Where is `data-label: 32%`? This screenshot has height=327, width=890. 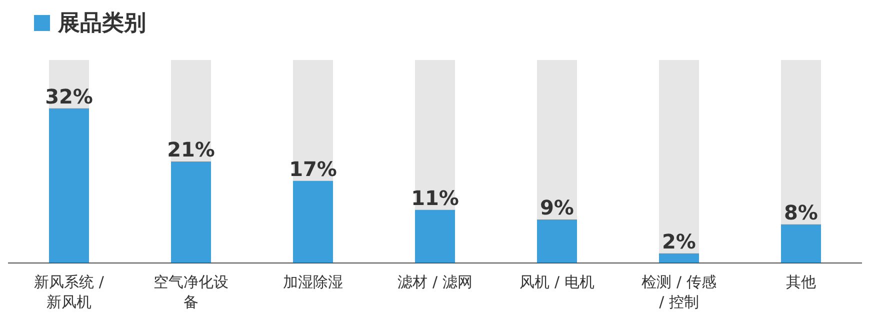
data-label: 32% is located at coordinates (69, 96).